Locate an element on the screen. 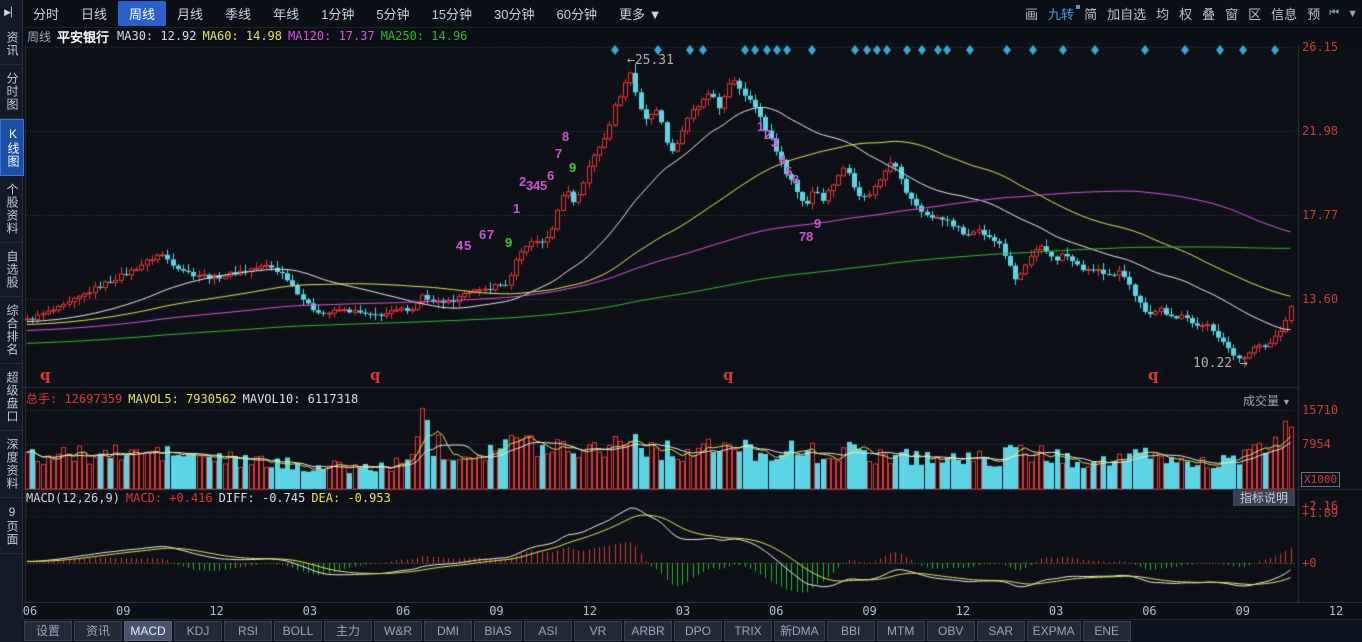 Image resolution: width=1362 pixels, height=642 pixels. tab-15分钟: 15分钟 is located at coordinates (452, 14).